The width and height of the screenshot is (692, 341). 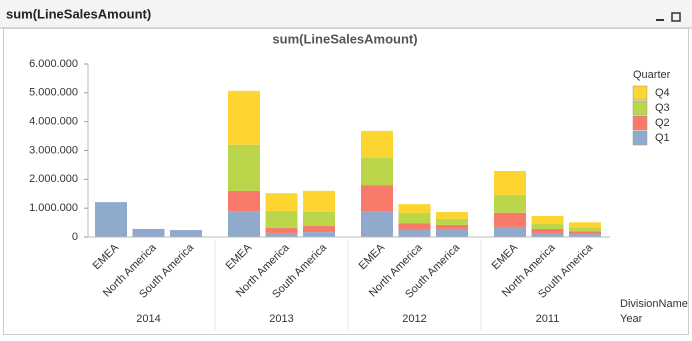 I want to click on y-tick-label: 5.000.000, so click(x=53, y=93).